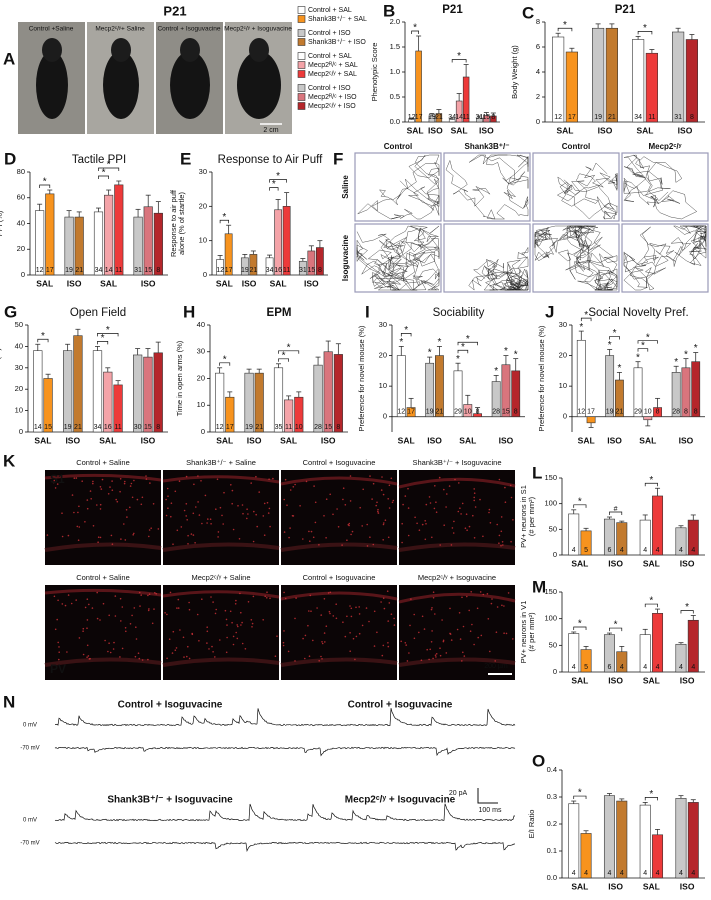  Describe the element at coordinates (552, 796) in the screenshot. I see `y-tick-label: 0.3` at that location.